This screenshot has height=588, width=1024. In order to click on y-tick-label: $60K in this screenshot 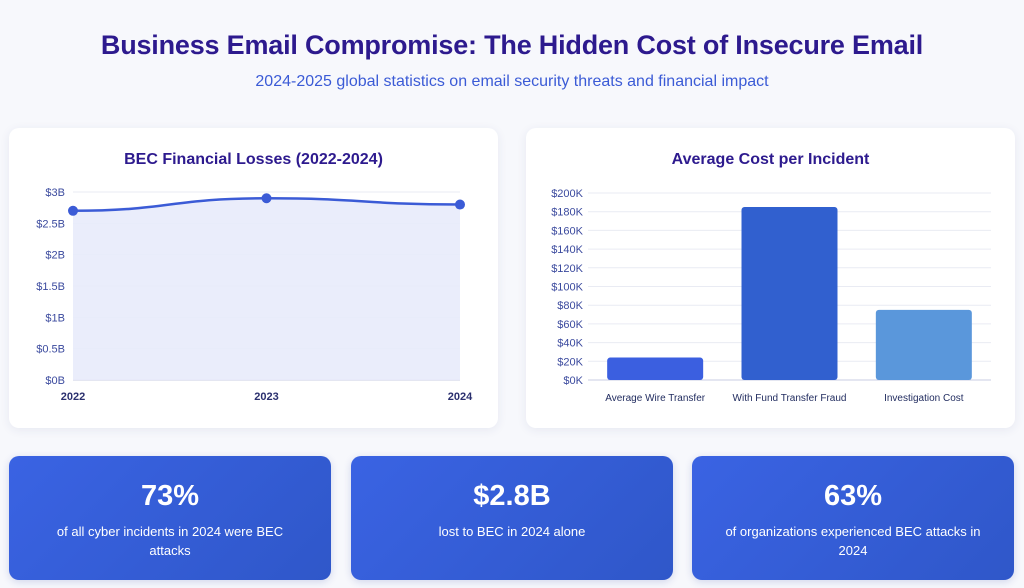, I will do `click(570, 325)`.